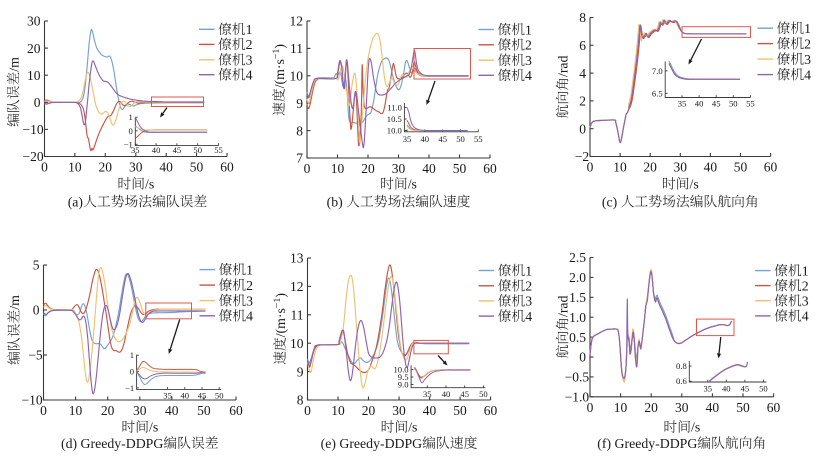  I want to click on svg-text: 10.0, so click(401, 370).